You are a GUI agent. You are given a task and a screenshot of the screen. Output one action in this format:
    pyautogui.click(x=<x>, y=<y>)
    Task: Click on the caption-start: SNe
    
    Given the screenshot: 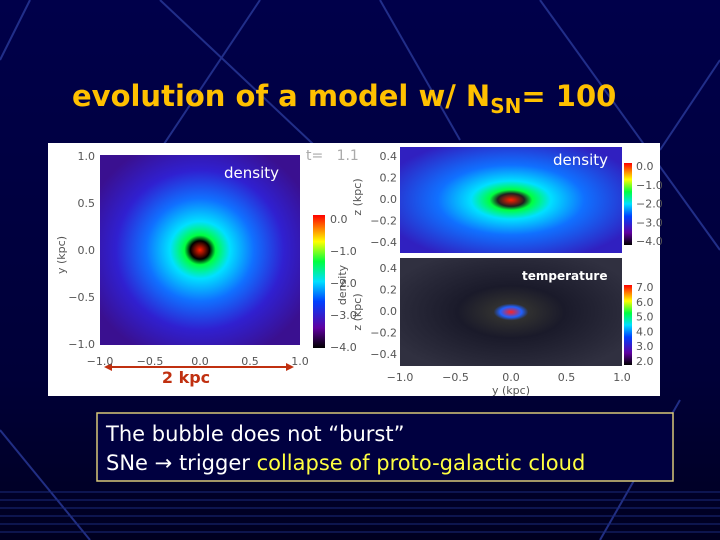 What is the action you would take?
    pyautogui.click(x=127, y=463)
    